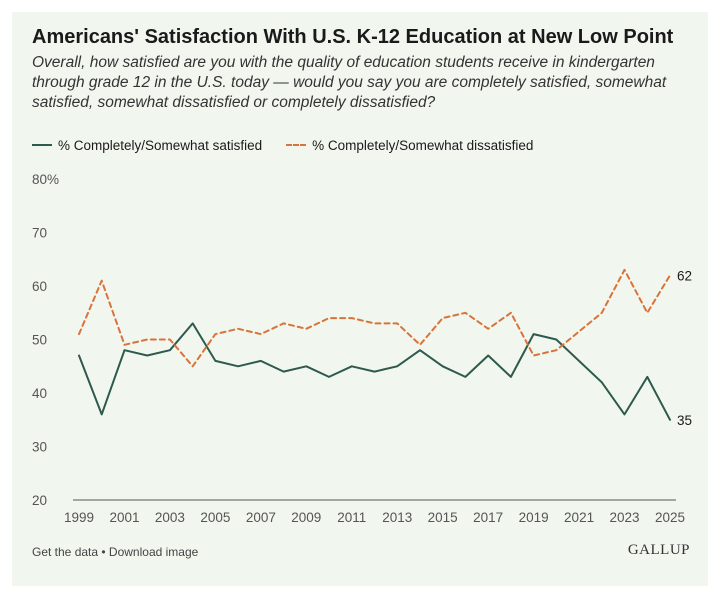  What do you see at coordinates (261, 517) in the screenshot?
I see `x-tick-label: 2007` at bounding box center [261, 517].